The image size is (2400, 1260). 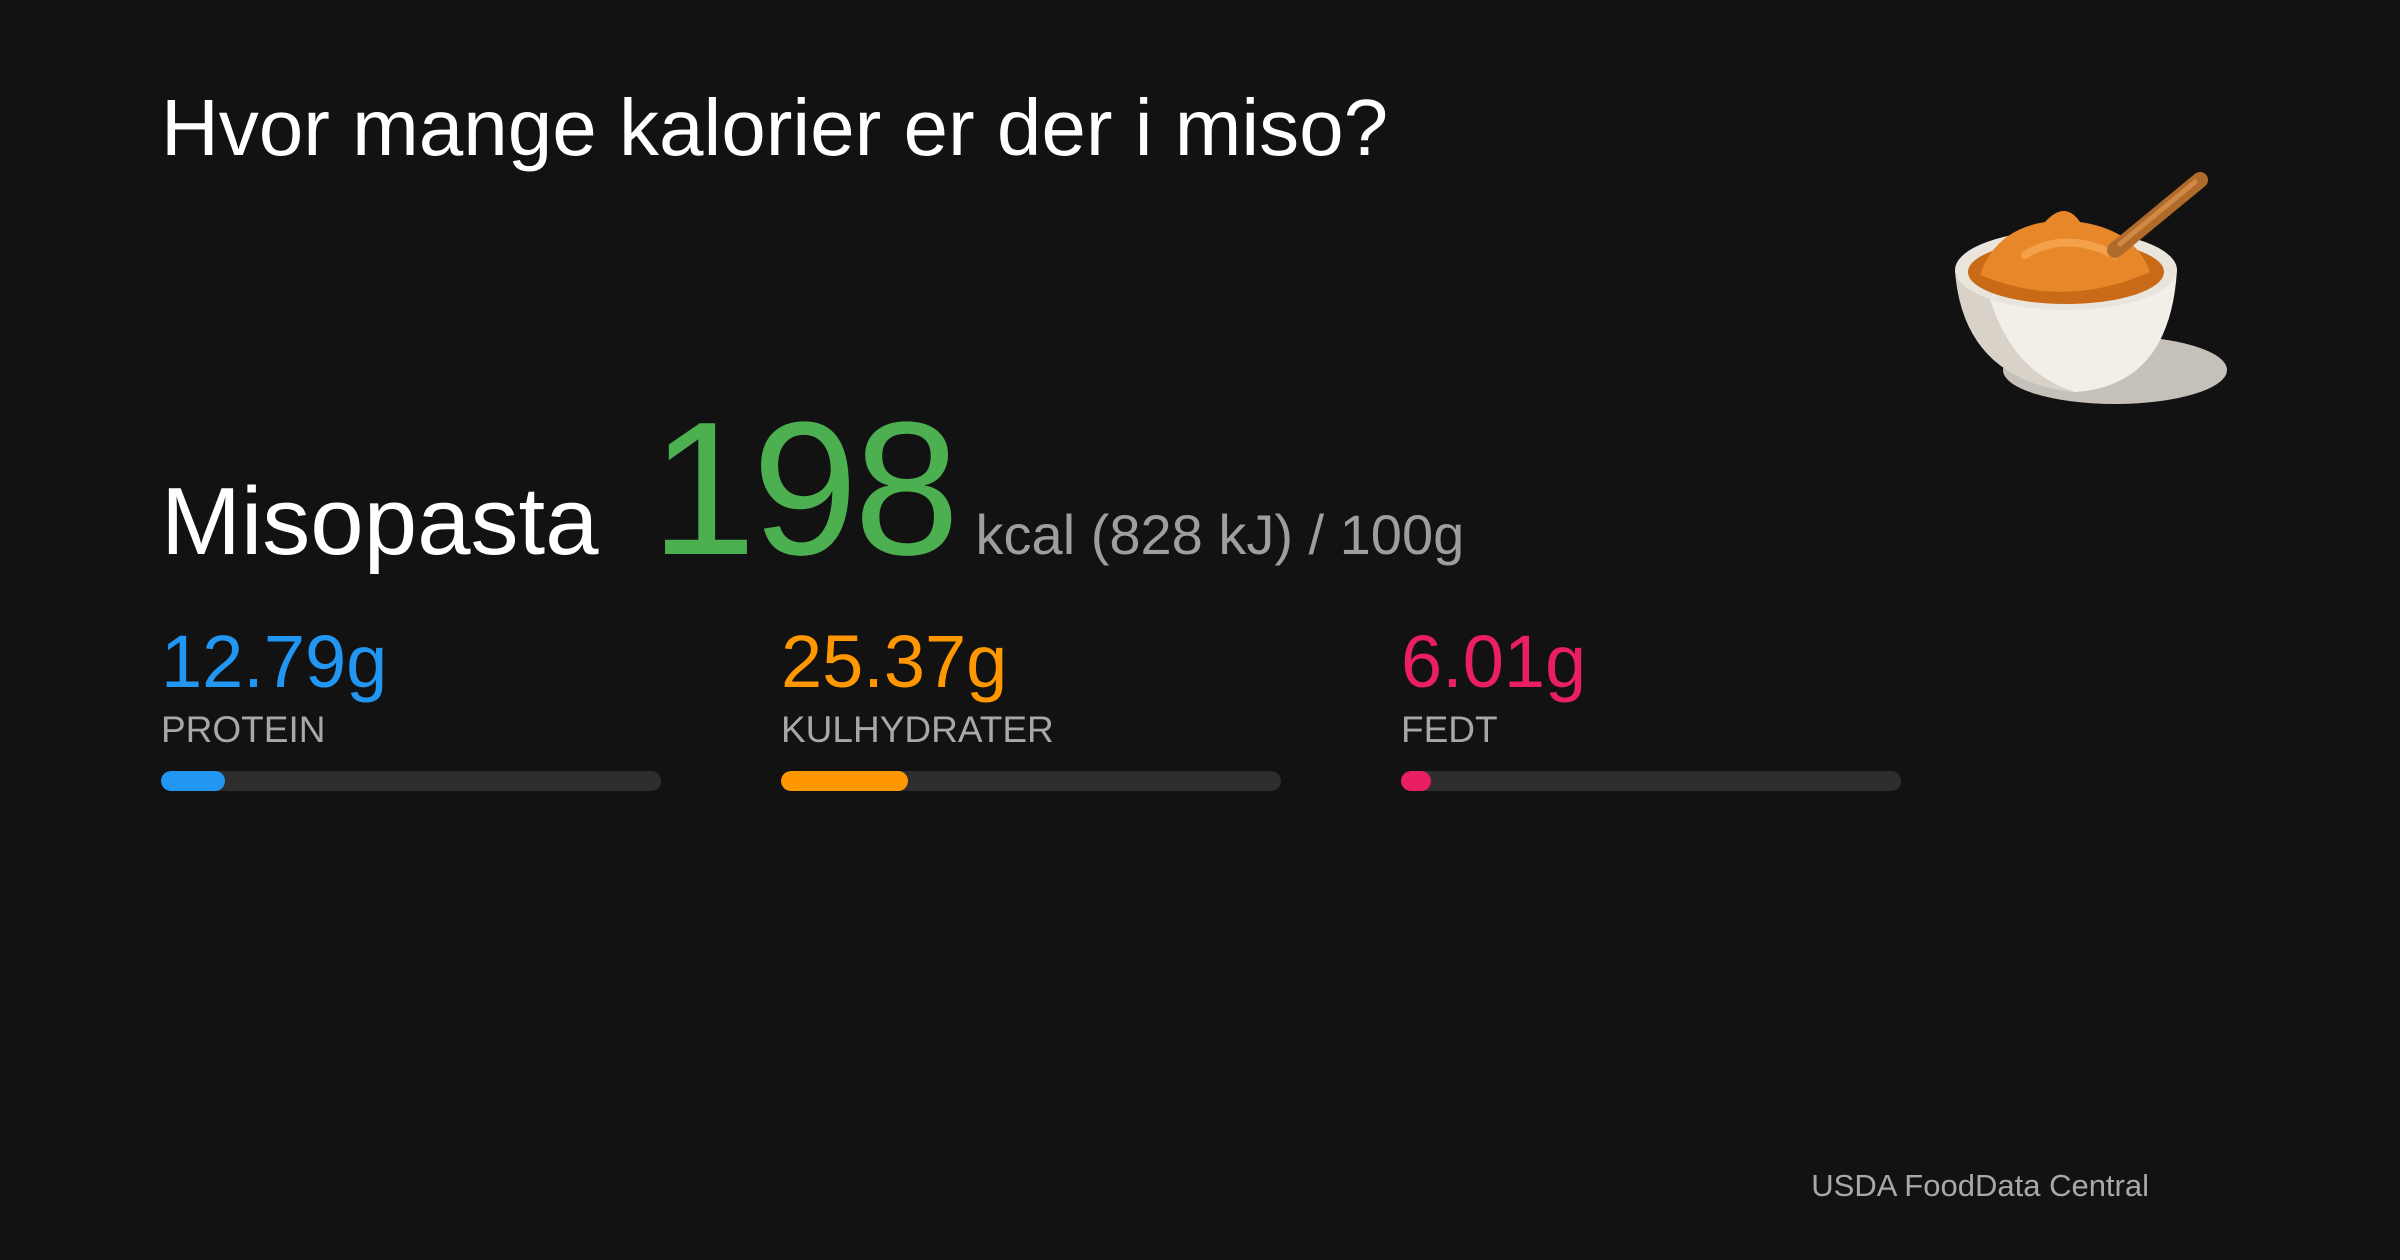 I want to click on food-name: Misopasta, so click(x=380, y=521).